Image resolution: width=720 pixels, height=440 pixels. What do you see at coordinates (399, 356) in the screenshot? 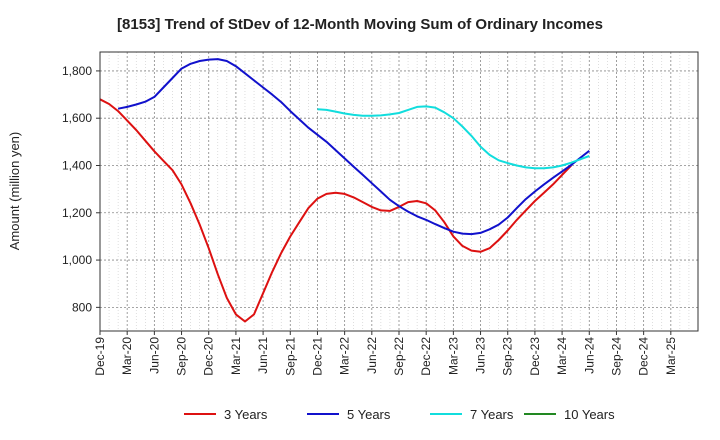
I see `x-tick-label: Sep-22` at bounding box center [399, 356].